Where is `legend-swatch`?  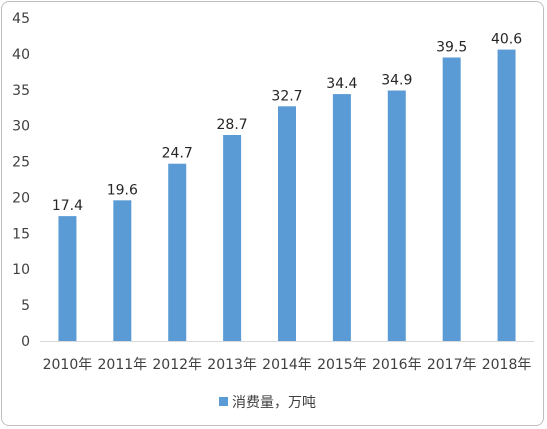
legend-swatch is located at coordinates (223, 401).